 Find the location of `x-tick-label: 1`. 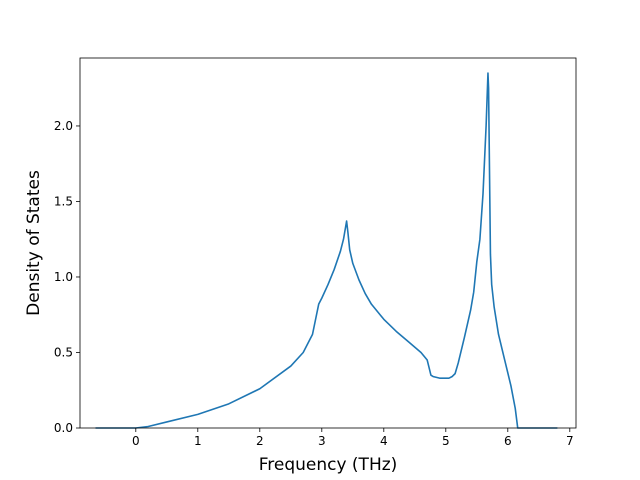

x-tick-label: 1 is located at coordinates (198, 441).